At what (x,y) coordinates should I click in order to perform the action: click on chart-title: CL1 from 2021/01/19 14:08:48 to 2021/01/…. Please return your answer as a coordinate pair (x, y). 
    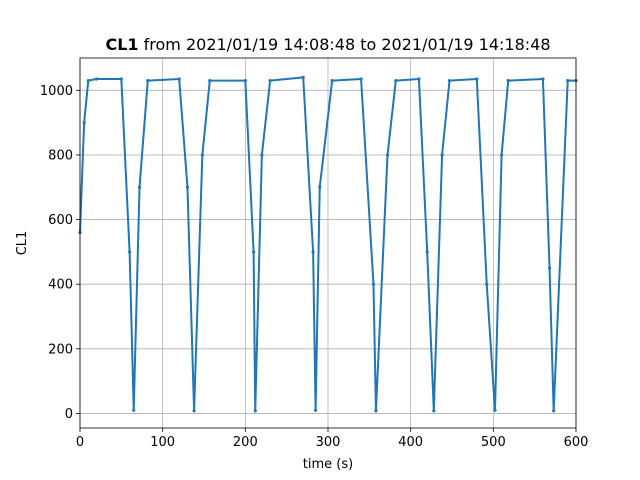
    Looking at the image, I should click on (327, 44).